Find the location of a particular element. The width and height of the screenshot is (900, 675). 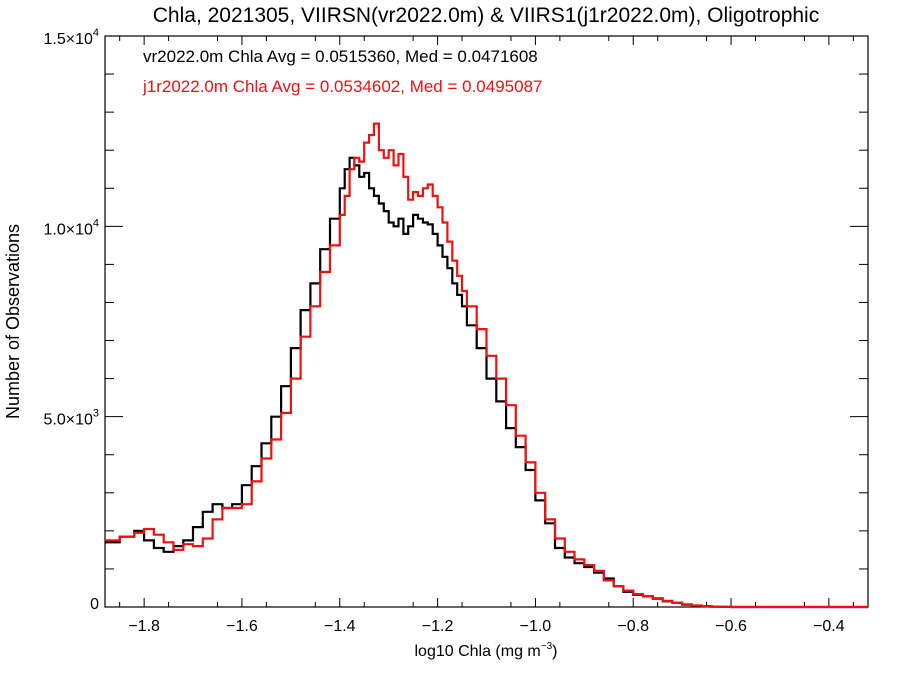

x-tick-label: −1.2 is located at coordinates (438, 626).